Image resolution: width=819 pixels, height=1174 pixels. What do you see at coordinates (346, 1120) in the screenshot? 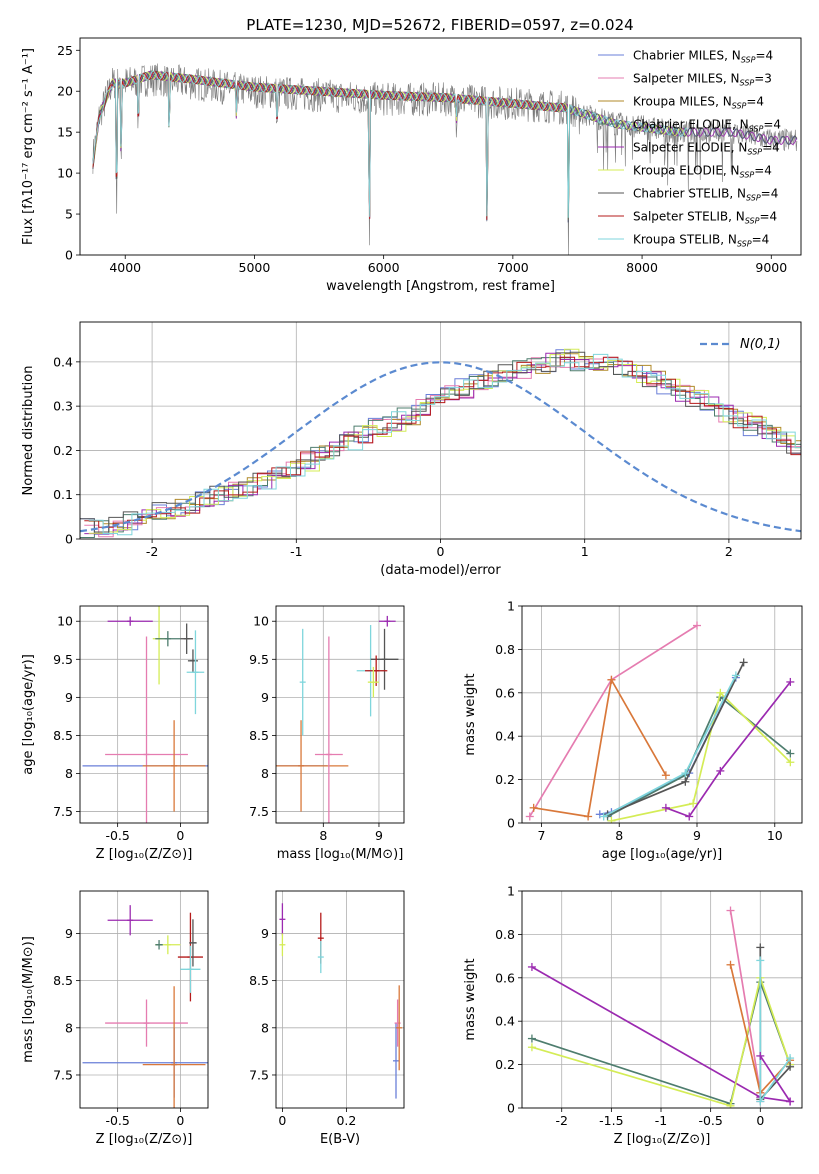
I see `x-tick-label: 0.2` at bounding box center [346, 1120].